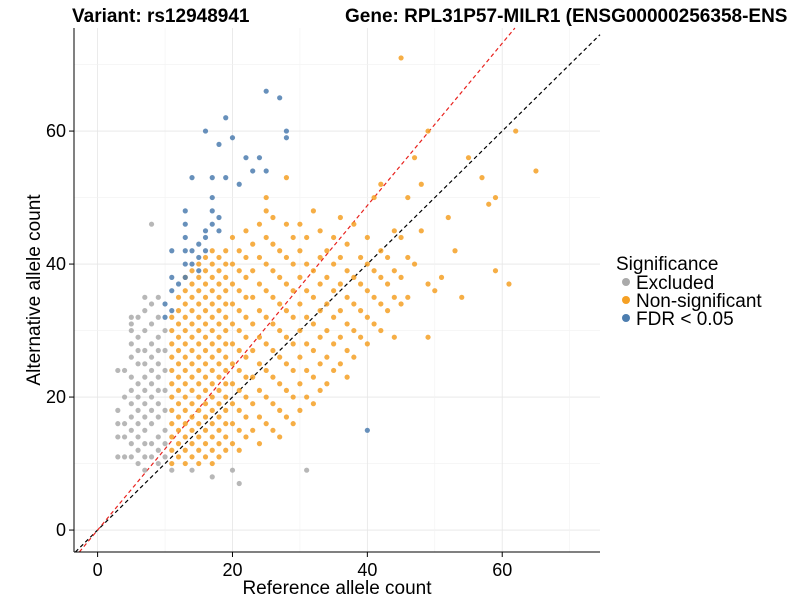 The image size is (800, 600). Describe the element at coordinates (337, 588) in the screenshot. I see `x-axis-title: Reference allele count` at that location.